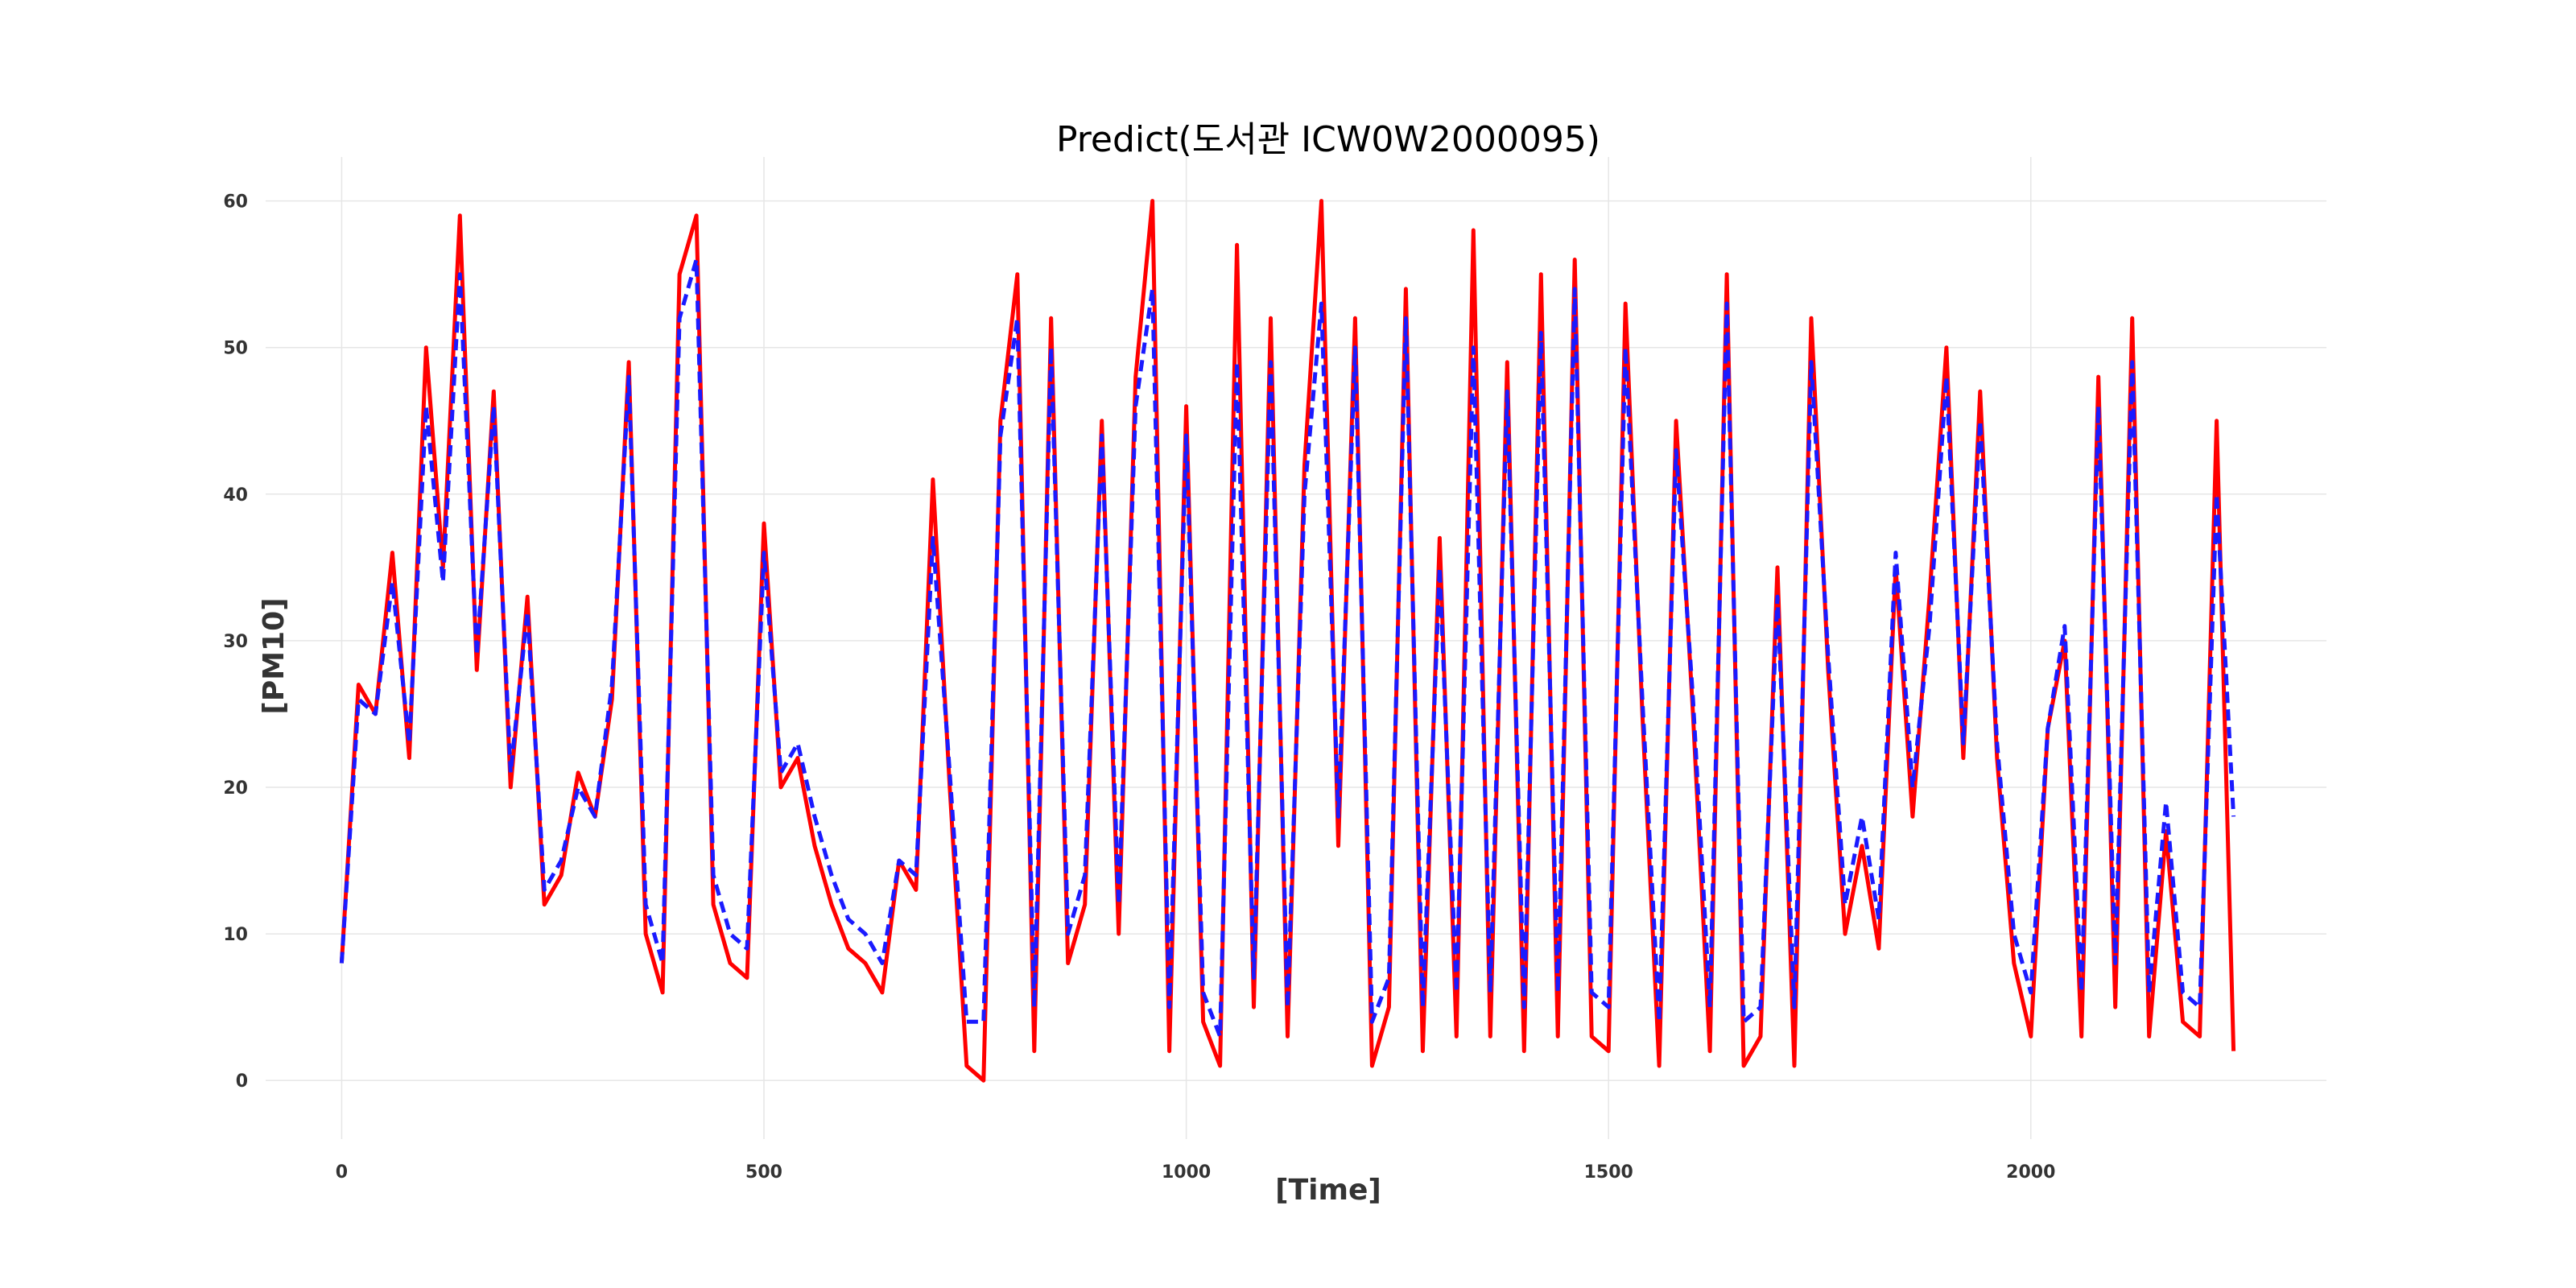  What do you see at coordinates (1186, 1172) in the screenshot?
I see `x-tick-label: 1000` at bounding box center [1186, 1172].